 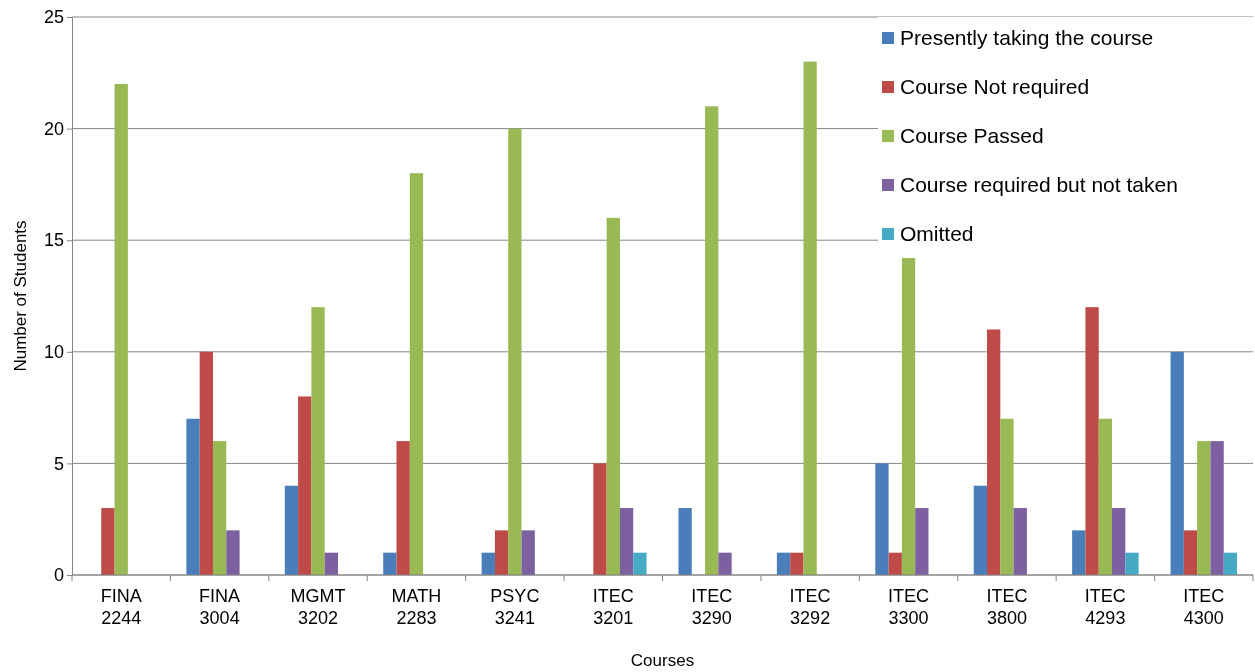 What do you see at coordinates (1007, 607) in the screenshot?
I see `x-tick-label: ITEC 3800` at bounding box center [1007, 607].